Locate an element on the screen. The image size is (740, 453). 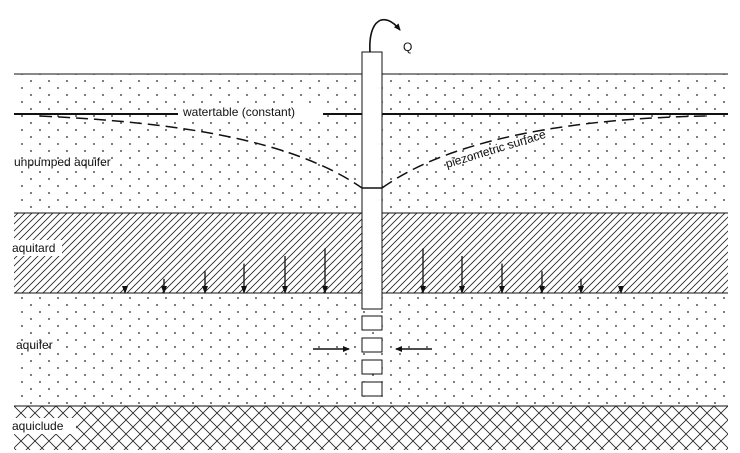
aquiclude-label: aquiclude is located at coordinates (38, 426).